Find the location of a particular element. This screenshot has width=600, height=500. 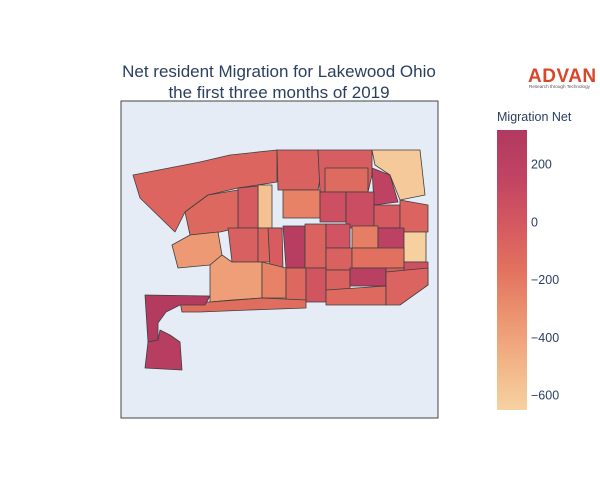

region-north-mid-a is located at coordinates (298, 170).